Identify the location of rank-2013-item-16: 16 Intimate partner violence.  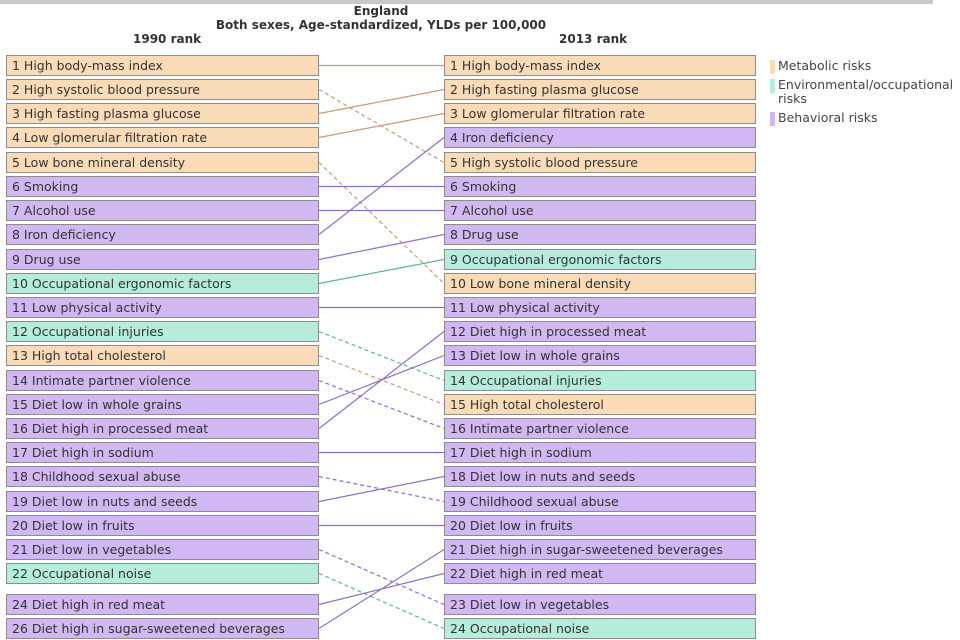
(600, 428).